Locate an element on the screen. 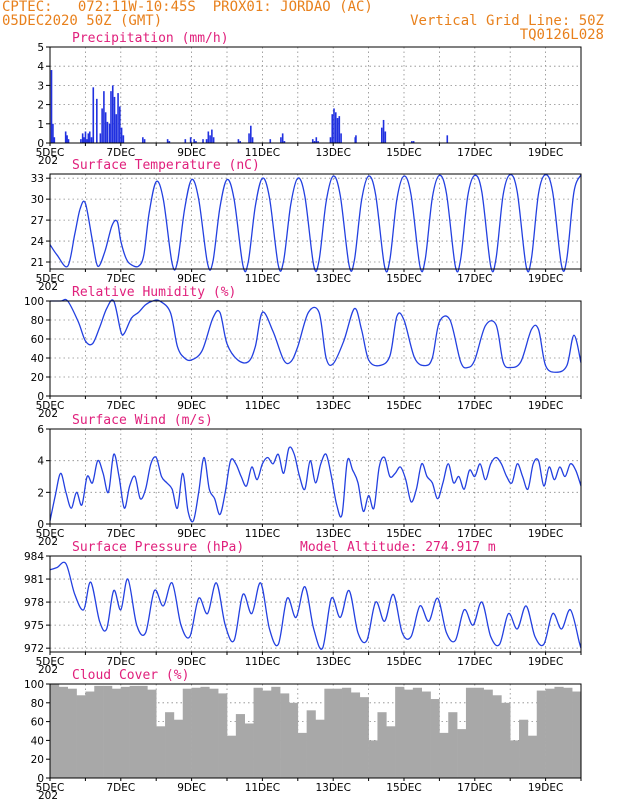 The height and width of the screenshot is (800, 618). y-tick-label: 33 is located at coordinates (37, 179).